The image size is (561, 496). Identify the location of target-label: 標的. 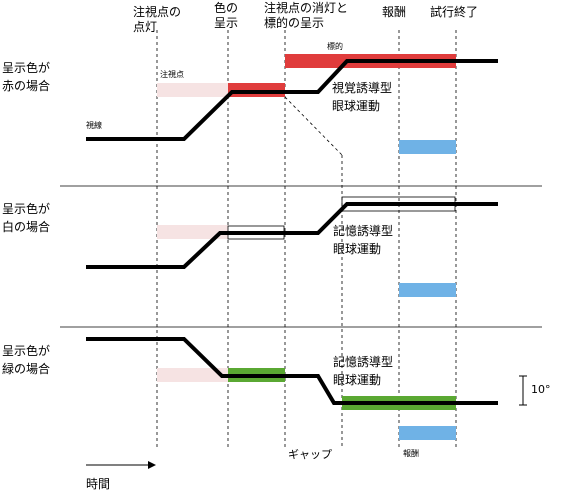
(335, 46).